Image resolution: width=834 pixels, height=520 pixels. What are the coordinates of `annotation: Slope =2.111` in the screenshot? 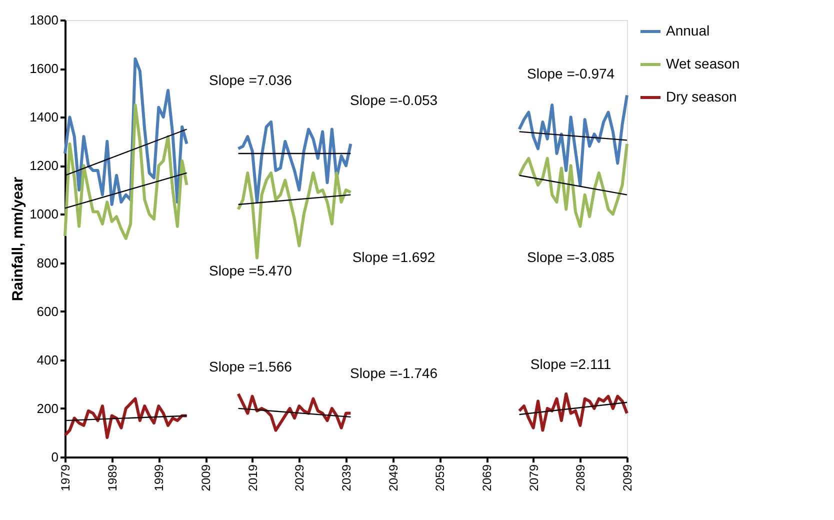 It's located at (571, 364).